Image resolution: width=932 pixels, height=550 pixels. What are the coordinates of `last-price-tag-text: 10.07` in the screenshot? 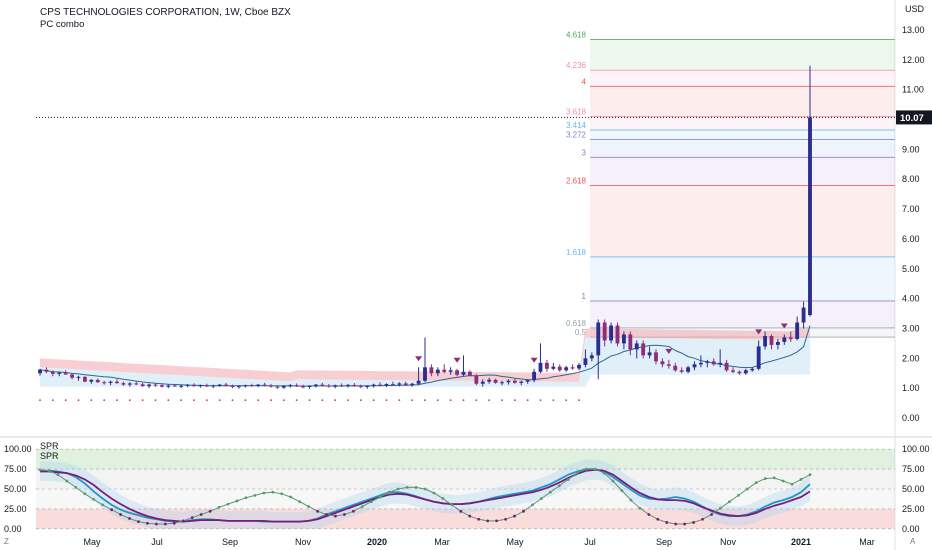 It's located at (912, 118).